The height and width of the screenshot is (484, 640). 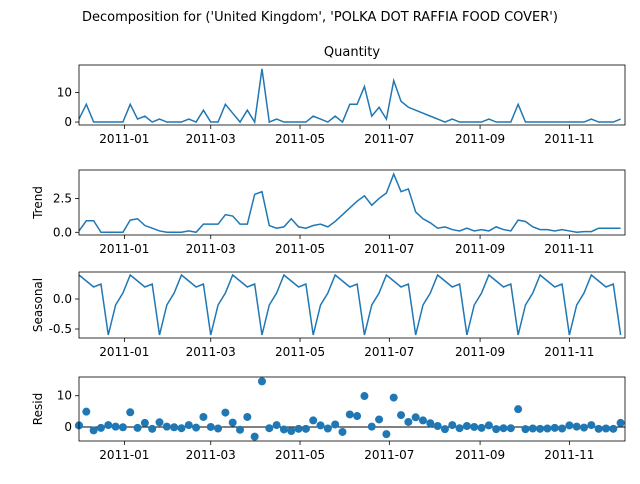 I want to click on y-axis-label: Seasonal, so click(x=38, y=305).